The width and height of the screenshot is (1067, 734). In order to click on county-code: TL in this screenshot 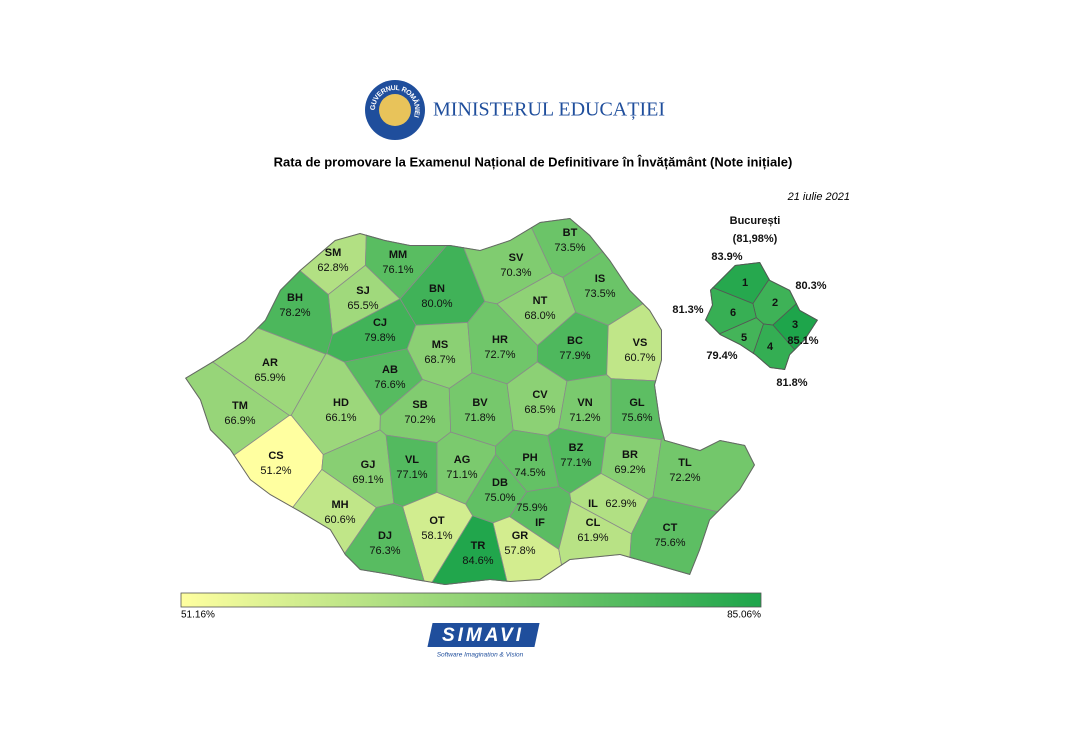, I will do `click(685, 463)`.